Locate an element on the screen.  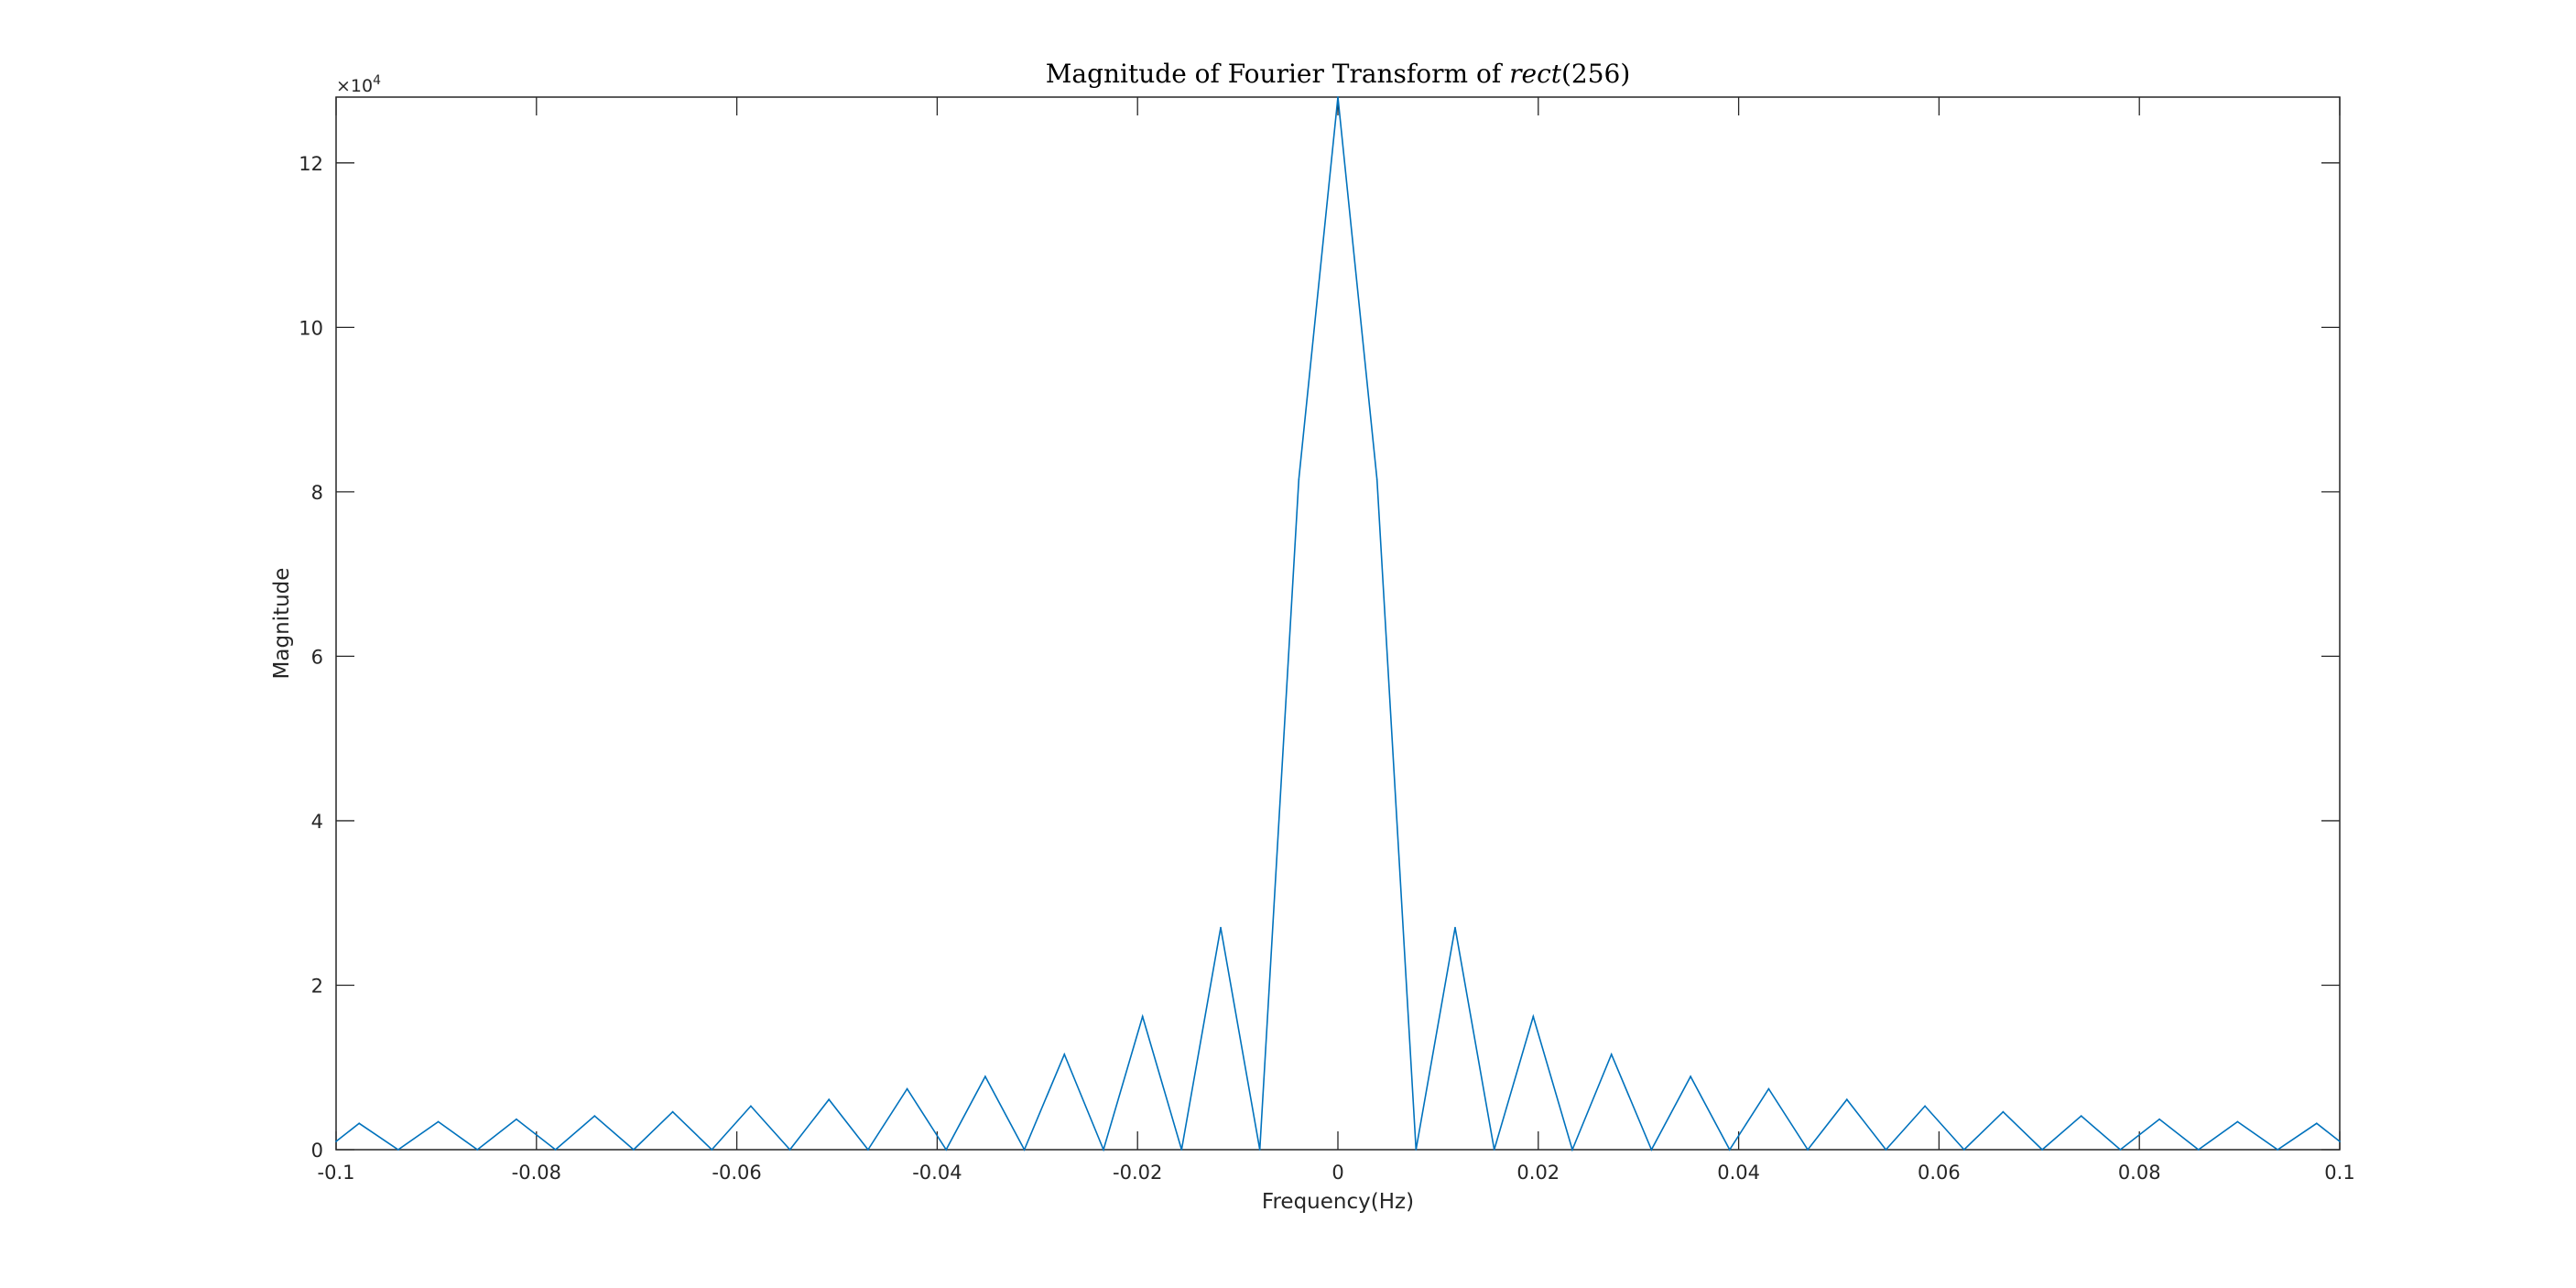
x-tick-label: 0.02 is located at coordinates (1538, 1173).